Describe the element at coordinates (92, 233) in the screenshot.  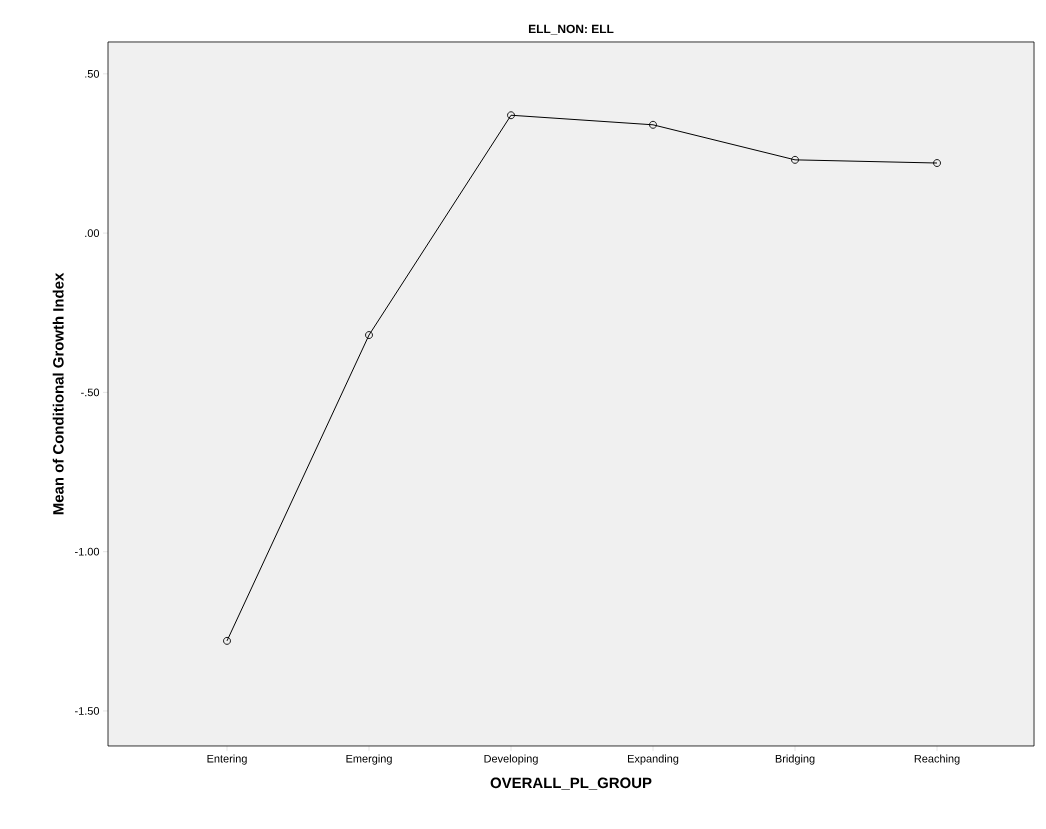
I see `y-tick-label: .00` at that location.